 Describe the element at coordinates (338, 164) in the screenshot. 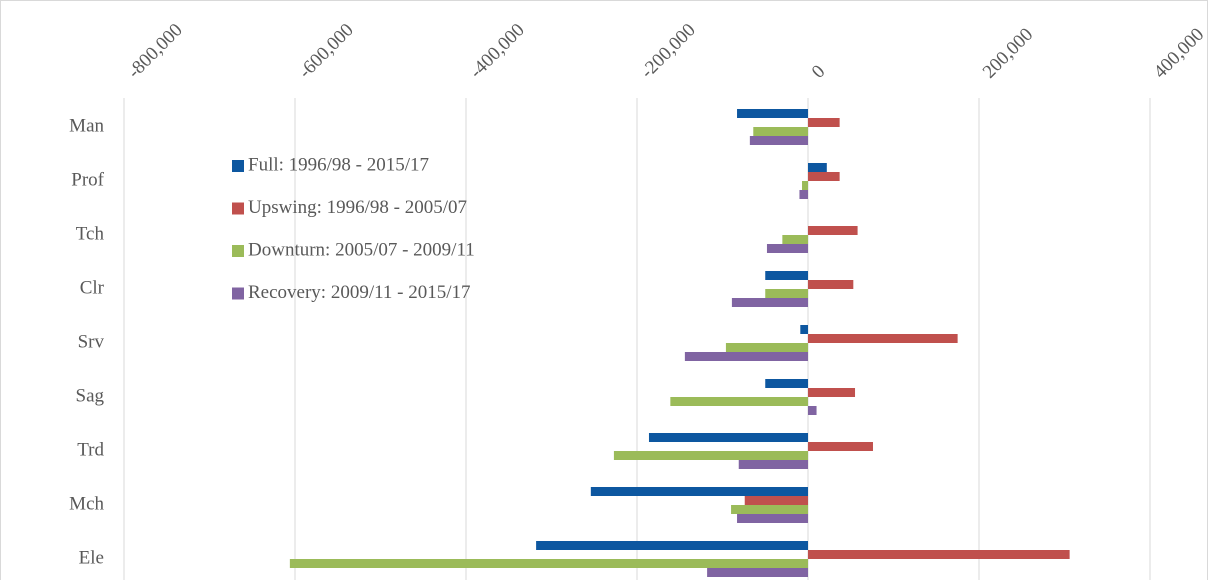

I see `legend-label: Full: 1996/98 - 2015/17` at that location.